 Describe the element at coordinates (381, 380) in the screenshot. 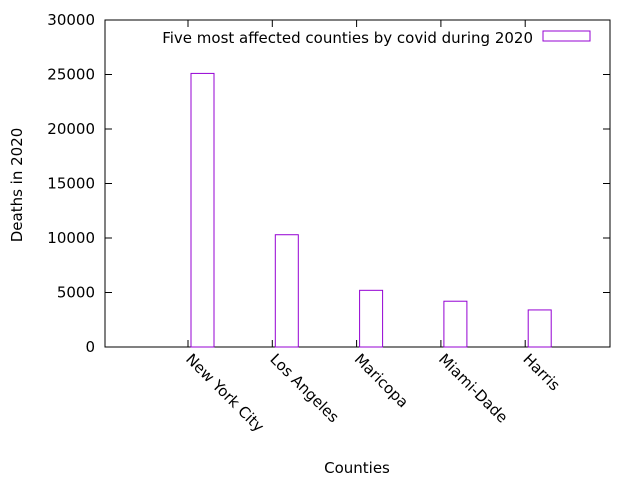

I see `x-tick-label: Maricopa` at that location.